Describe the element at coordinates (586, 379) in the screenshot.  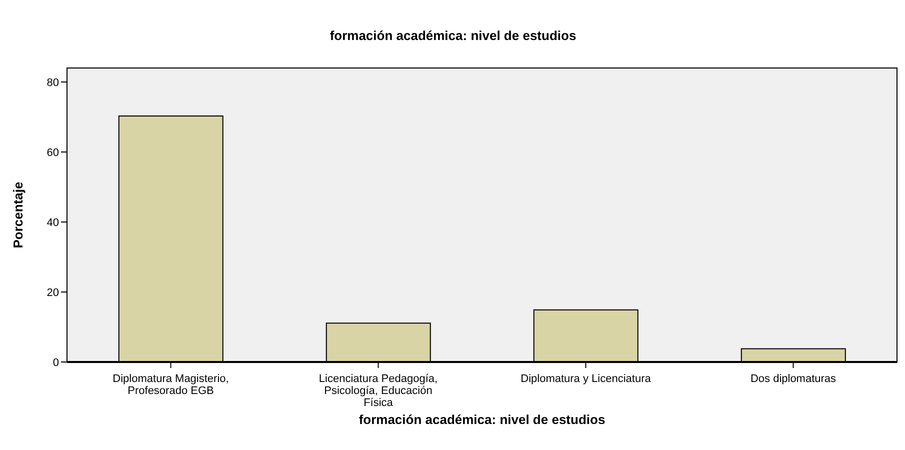
I see `x-tick-label: Diplomatura y Licenciatura` at that location.